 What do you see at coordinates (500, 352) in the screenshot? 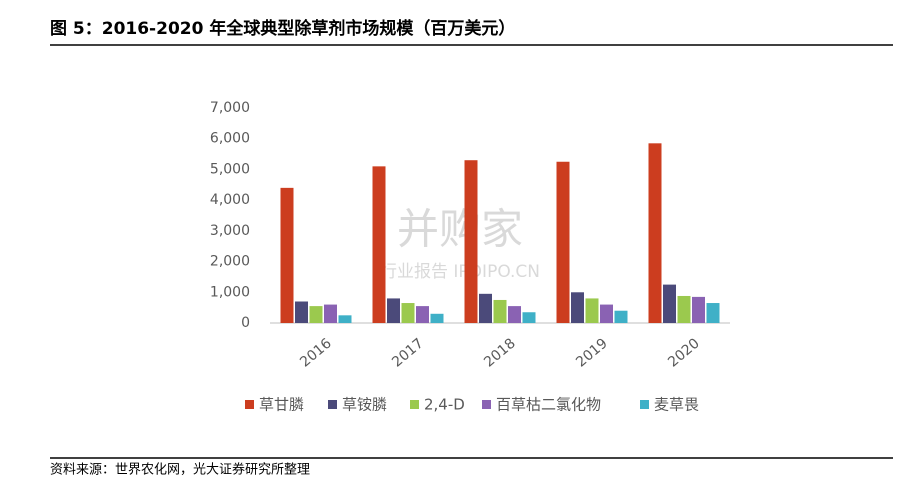
I see `x-tick-label: 2018` at bounding box center [500, 352].